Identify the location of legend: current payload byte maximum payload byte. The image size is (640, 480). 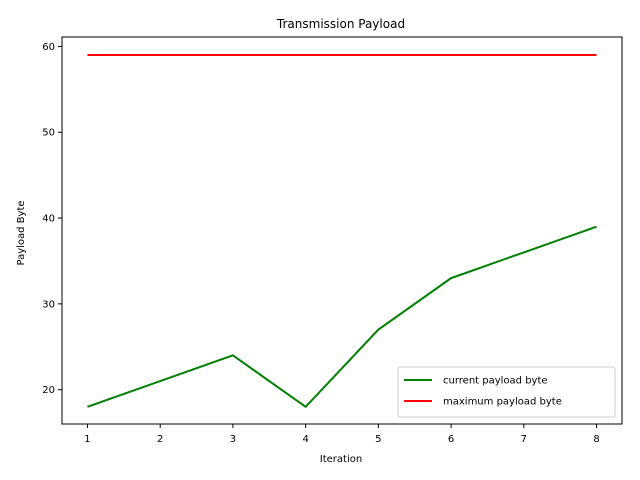
(506, 392).